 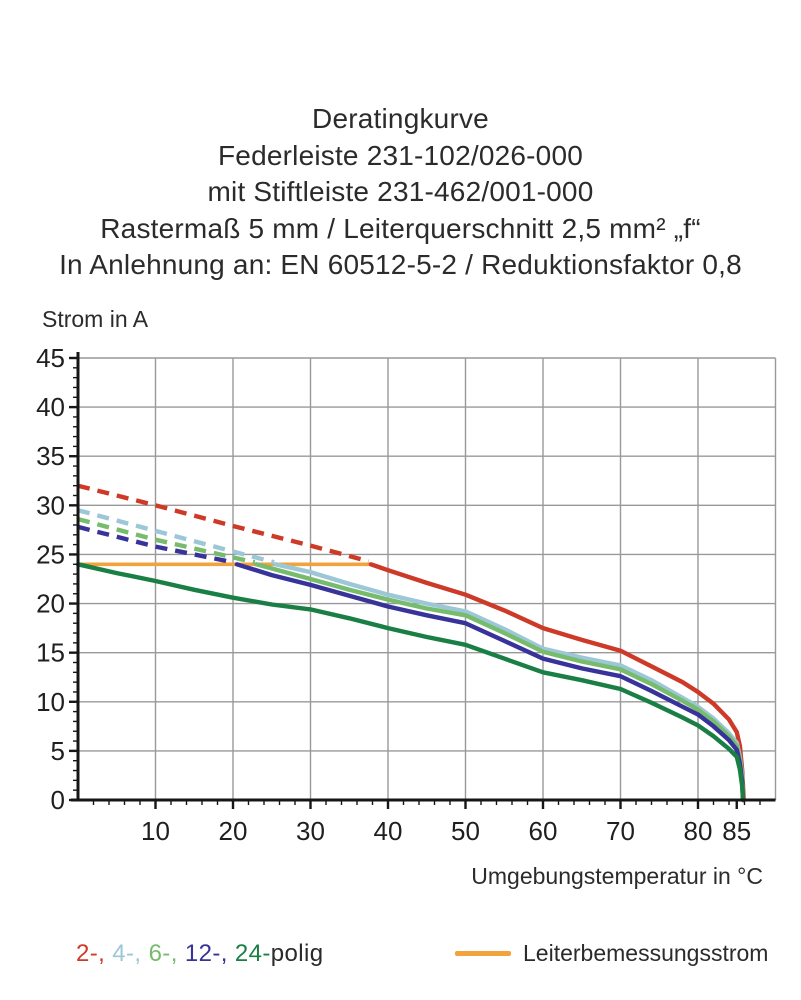 What do you see at coordinates (617, 876) in the screenshot?
I see `x-axis-label: Umgebungstemperatur in °C` at bounding box center [617, 876].